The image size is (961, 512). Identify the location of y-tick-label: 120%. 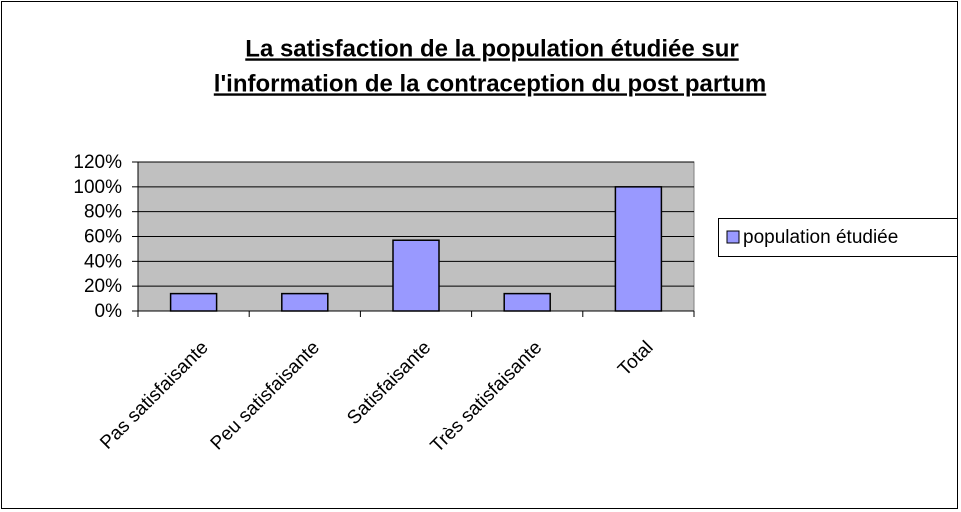
(97, 162).